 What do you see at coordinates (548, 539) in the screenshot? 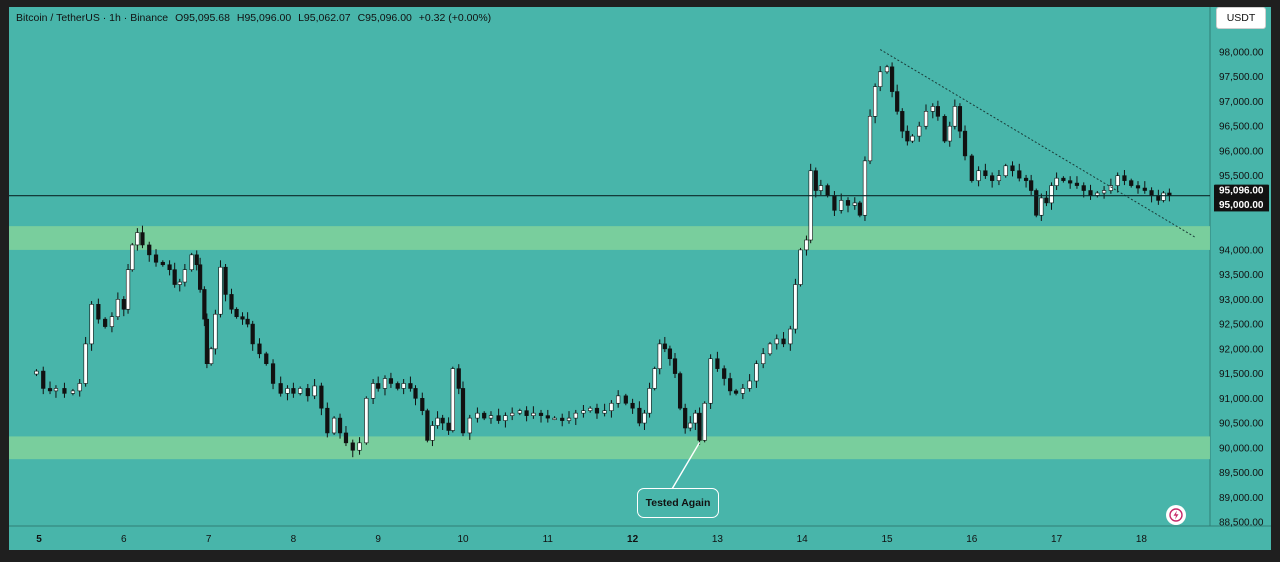
I see `x-tick-label: 11` at bounding box center [548, 539].